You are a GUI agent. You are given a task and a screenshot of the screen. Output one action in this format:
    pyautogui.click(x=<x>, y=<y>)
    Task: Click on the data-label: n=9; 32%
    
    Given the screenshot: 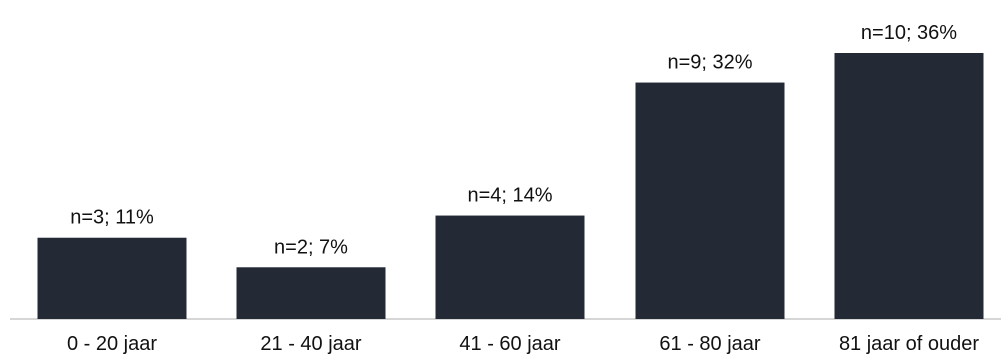 What is the action you would take?
    pyautogui.click(x=709, y=63)
    